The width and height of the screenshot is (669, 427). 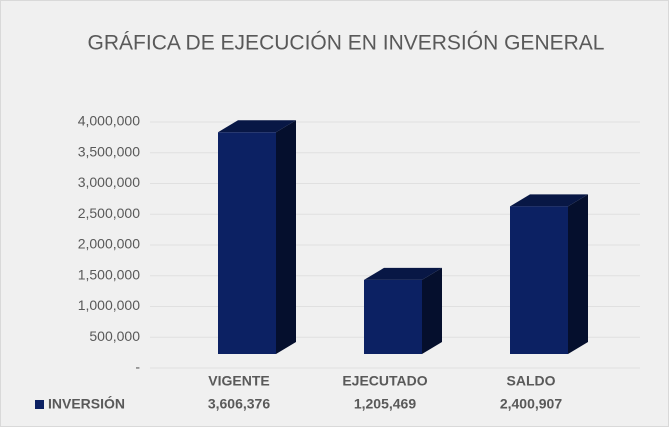 I want to click on y-tick-label: 2,500,000, so click(x=109, y=213).